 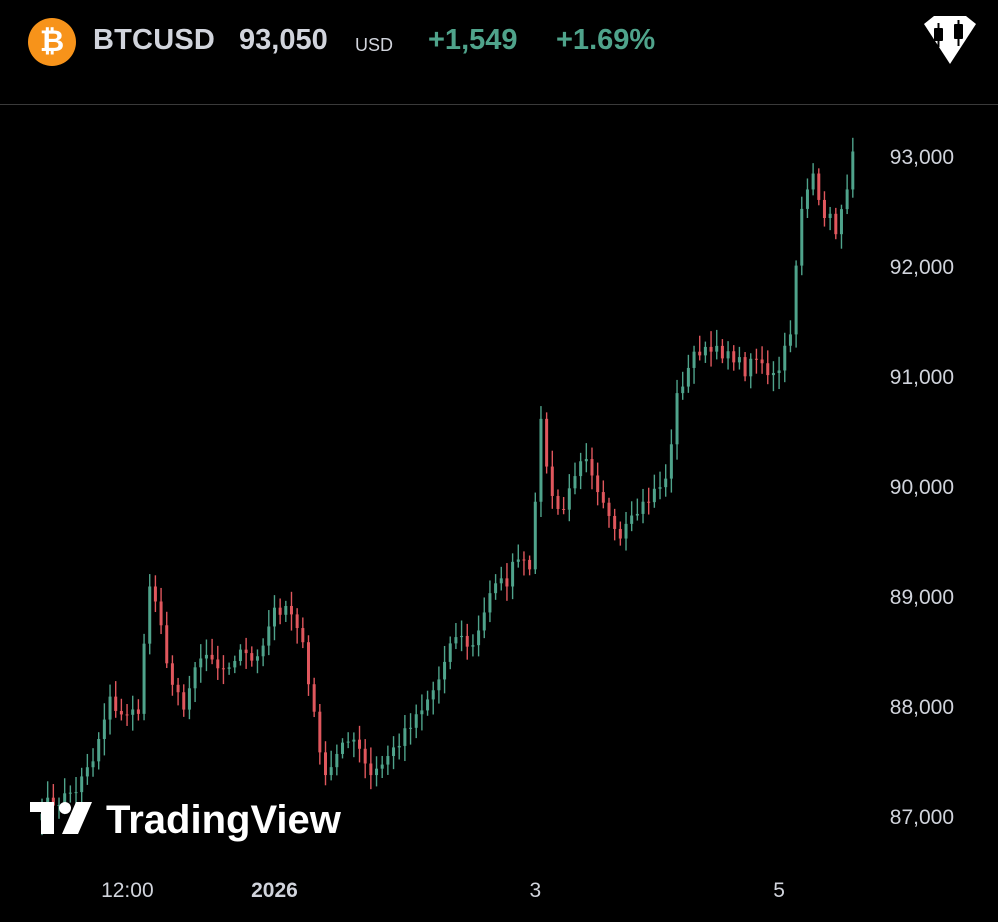 What do you see at coordinates (61, 818) in the screenshot?
I see `tradingview-logo-icon` at bounding box center [61, 818].